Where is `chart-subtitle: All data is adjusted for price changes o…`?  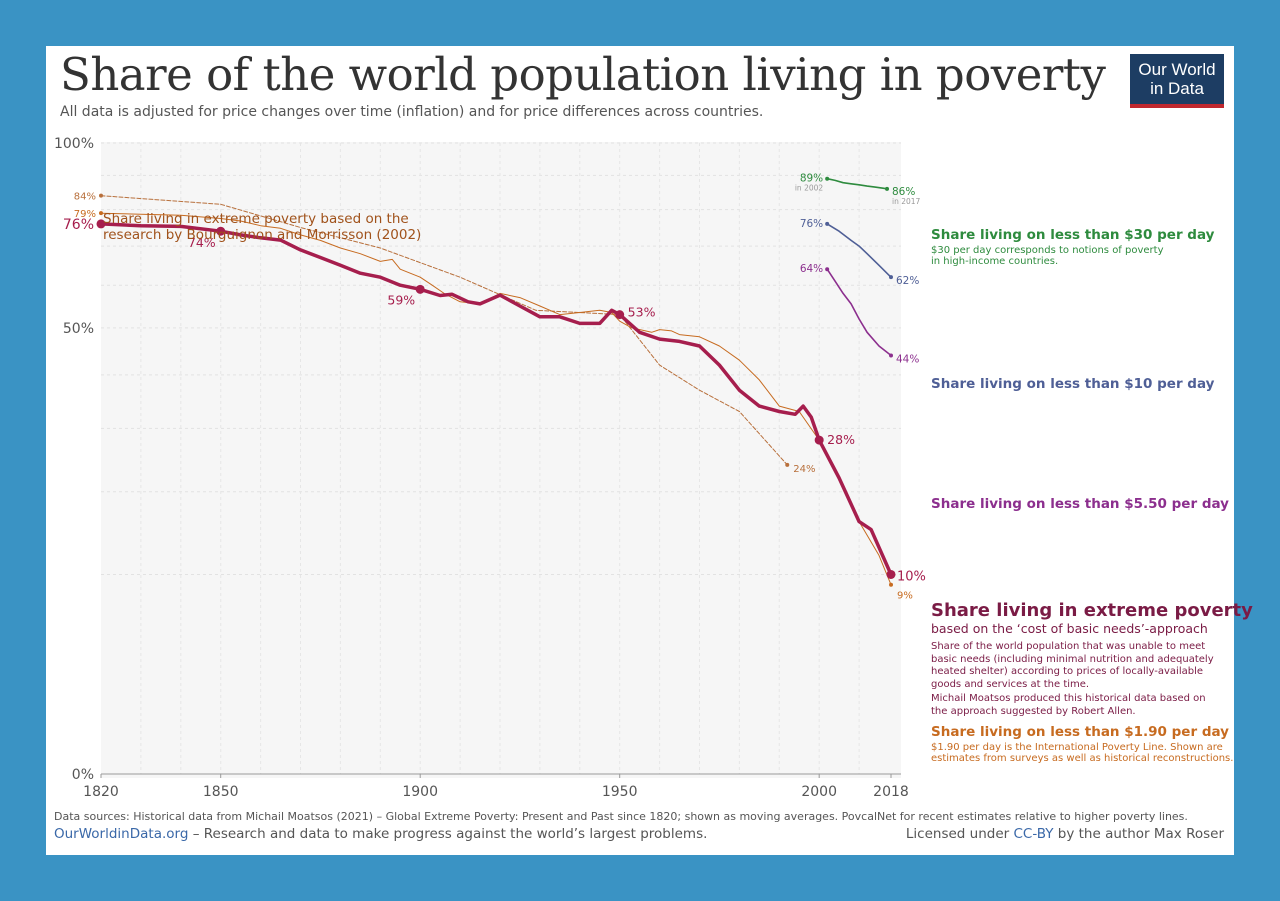 chart-subtitle: All data is adjusted for price changes o… is located at coordinates (412, 112).